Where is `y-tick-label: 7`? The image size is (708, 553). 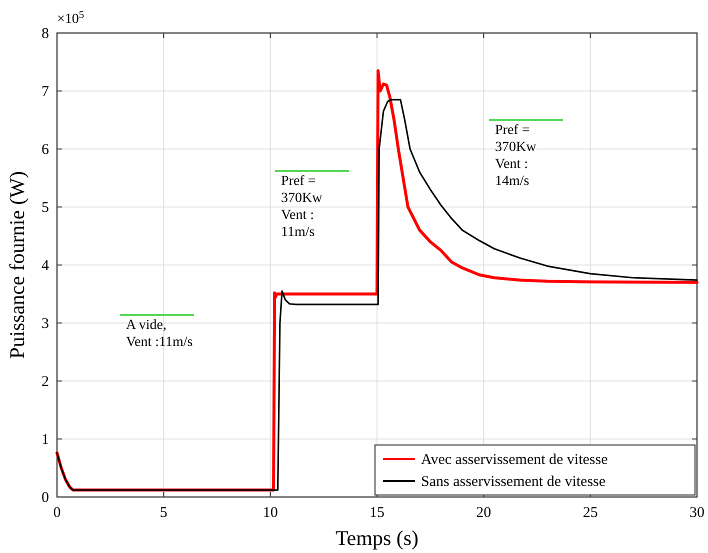 y-tick-label: 7 is located at coordinates (46, 92).